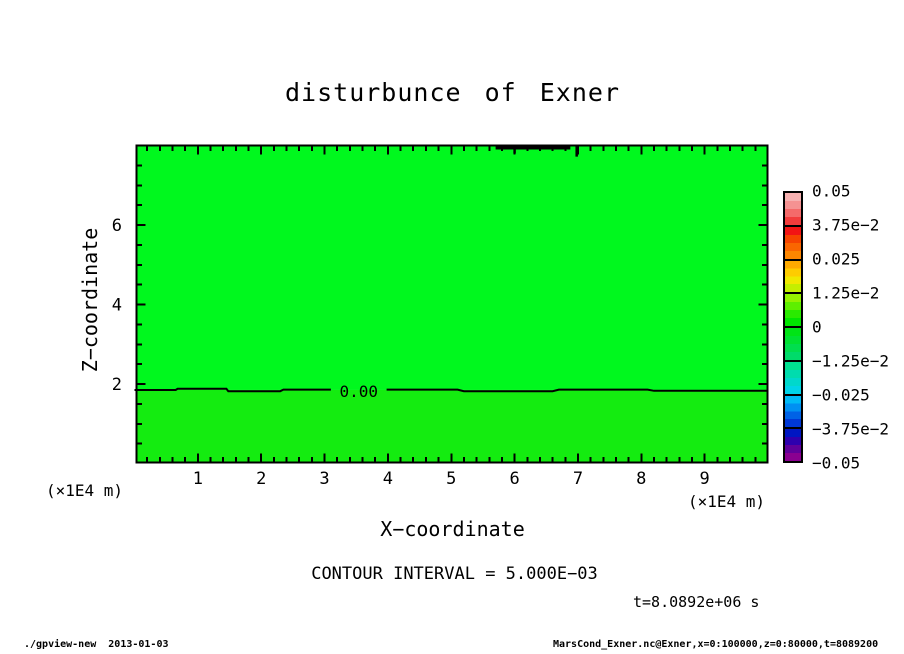 This screenshot has width=904, height=654. I want to click on x-tick-label: 9, so click(705, 479).